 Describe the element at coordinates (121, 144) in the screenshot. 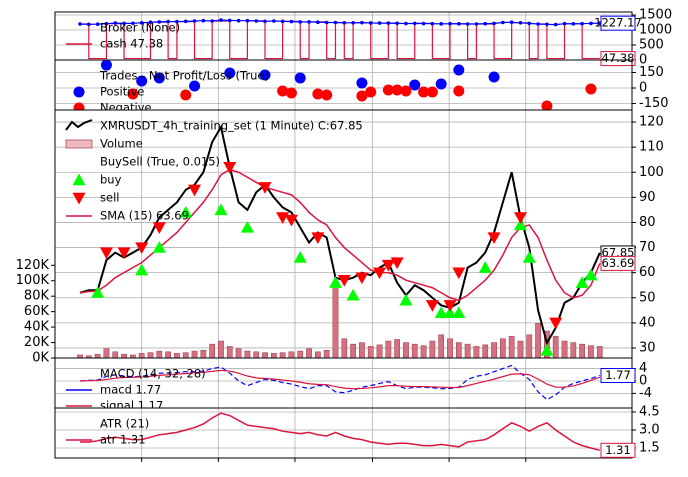

I see `legend-label: Volume` at that location.